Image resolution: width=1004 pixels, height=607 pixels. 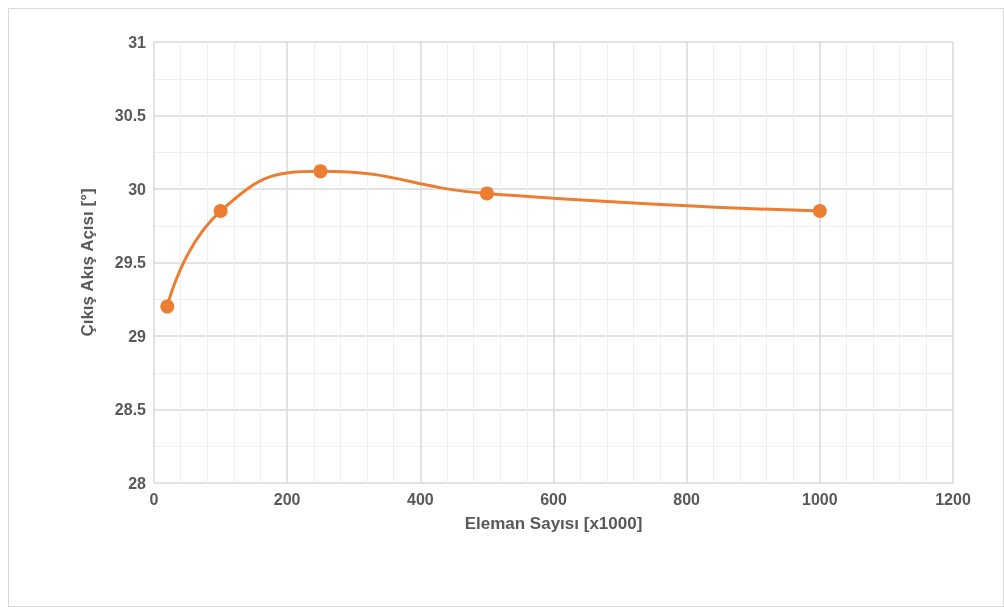 What do you see at coordinates (87, 262) in the screenshot?
I see `y-axis-title: Çıkış Akış Açısı [°]` at bounding box center [87, 262].